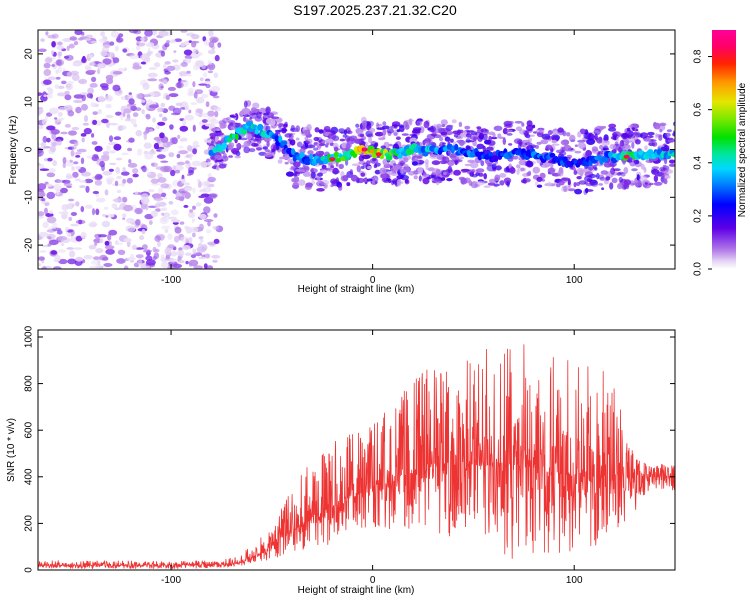  Describe the element at coordinates (29, 383) in the screenshot. I see `y-tick-label: 800` at that location.